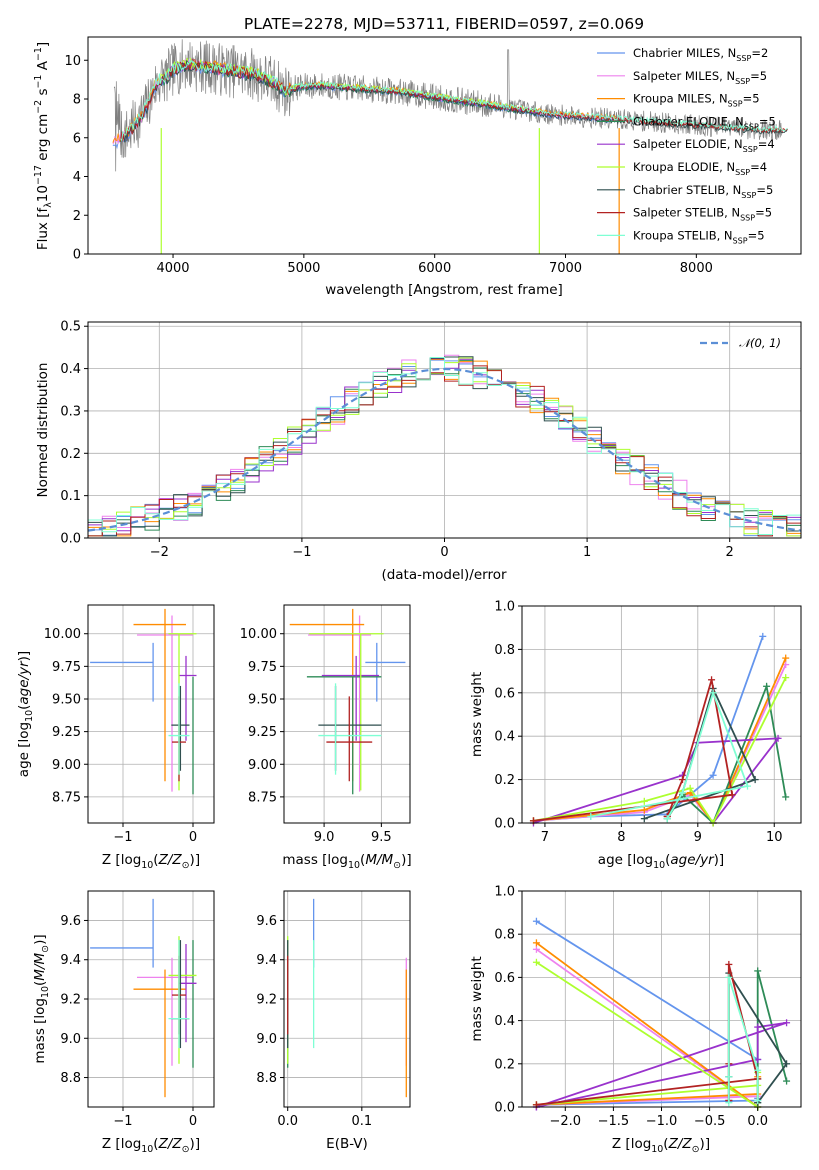 The height and width of the screenshot is (1170, 819). I want to click on x-tick-label: 8, so click(621, 837).